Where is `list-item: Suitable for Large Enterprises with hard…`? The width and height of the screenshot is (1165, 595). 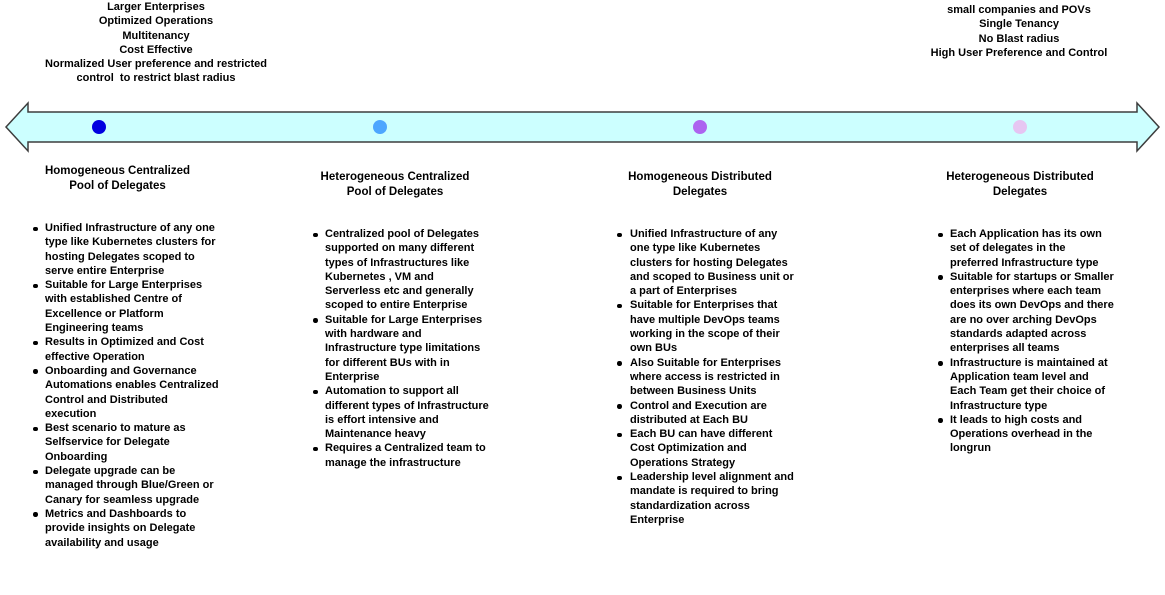
list-item: Suitable for Large Enterprises with hard… is located at coordinates (395, 348).